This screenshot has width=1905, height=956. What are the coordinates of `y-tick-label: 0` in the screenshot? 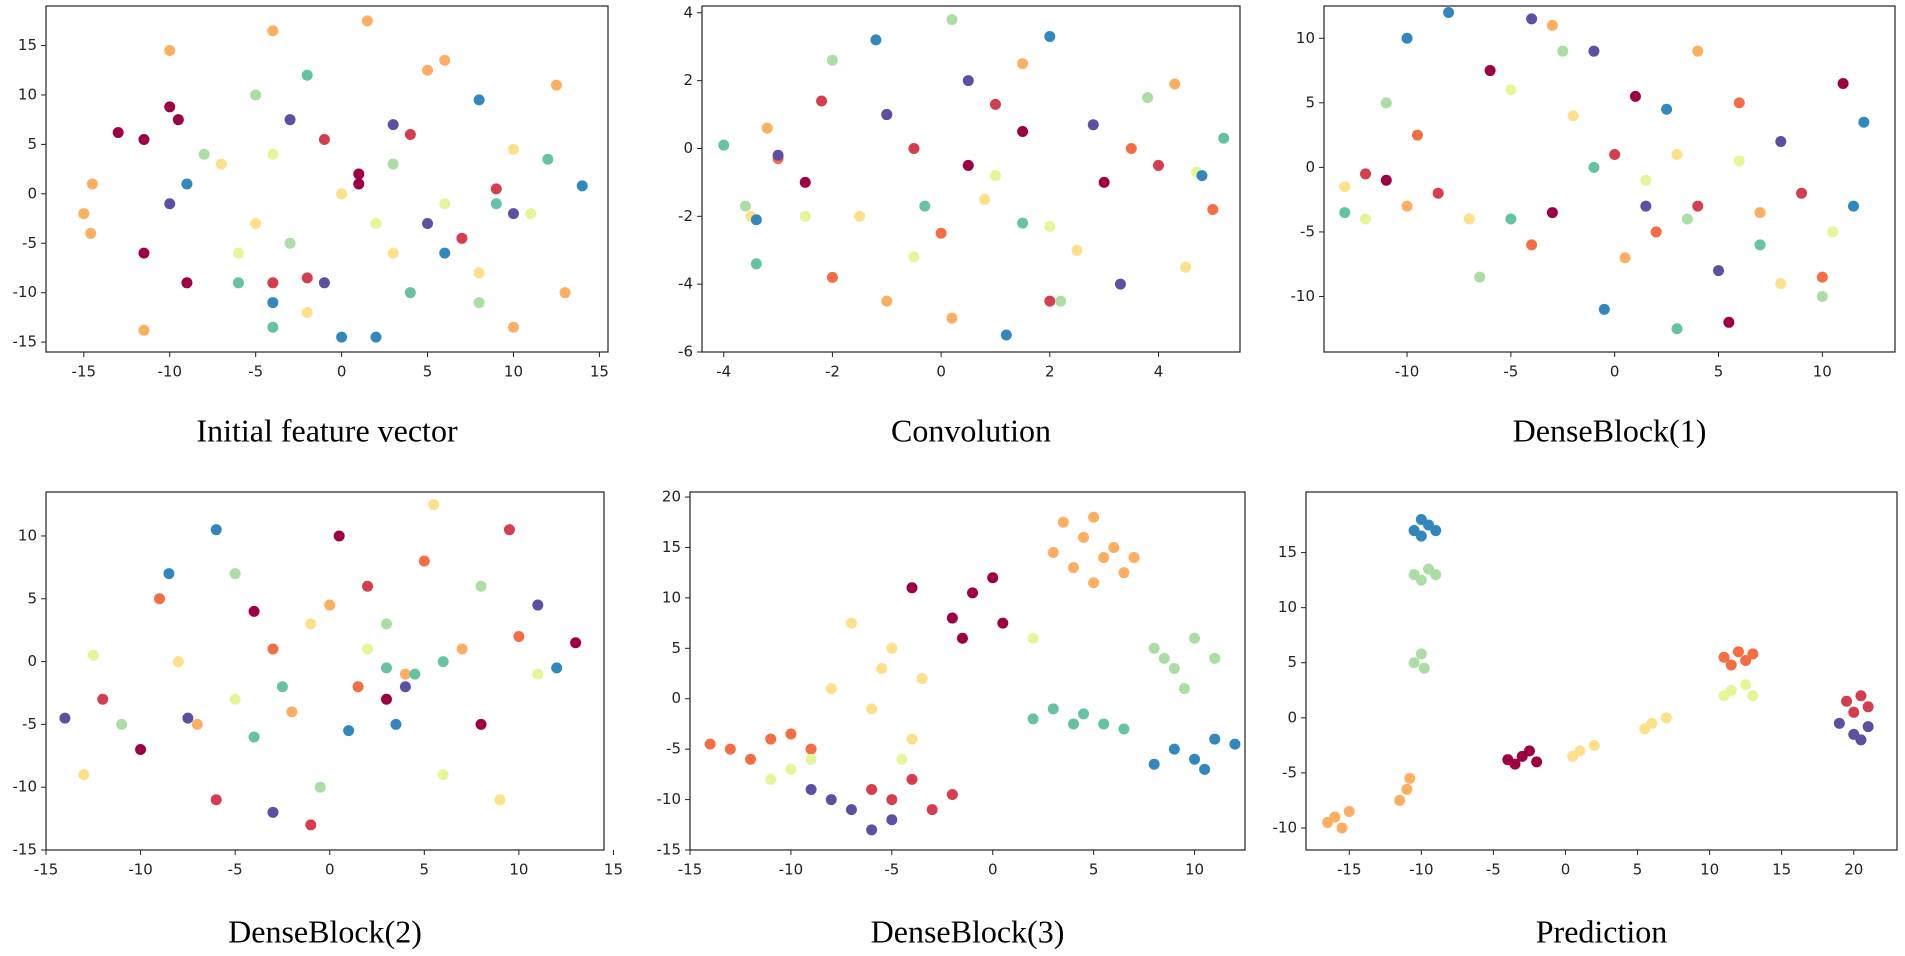 It's located at (1292, 717).